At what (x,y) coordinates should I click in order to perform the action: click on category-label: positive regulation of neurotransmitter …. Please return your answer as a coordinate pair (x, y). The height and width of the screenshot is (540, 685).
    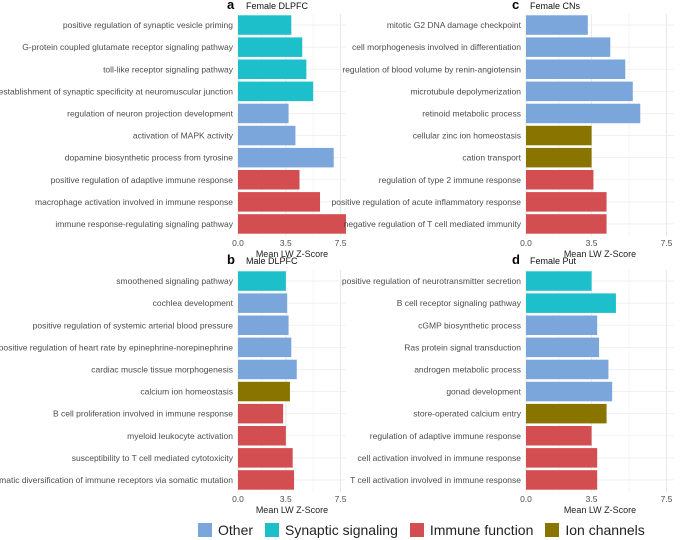
    Looking at the image, I should click on (431, 281).